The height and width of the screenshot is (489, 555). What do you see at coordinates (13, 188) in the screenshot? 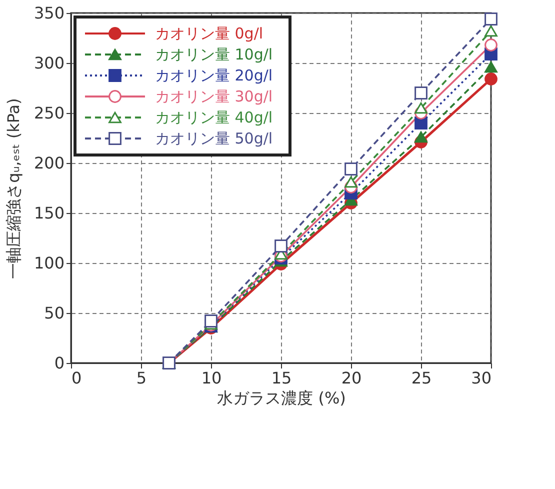
I see `y-axis-title: 一軸圧縮強さqᵤ,ₑₛₜ (kPa)` at bounding box center [13, 188].